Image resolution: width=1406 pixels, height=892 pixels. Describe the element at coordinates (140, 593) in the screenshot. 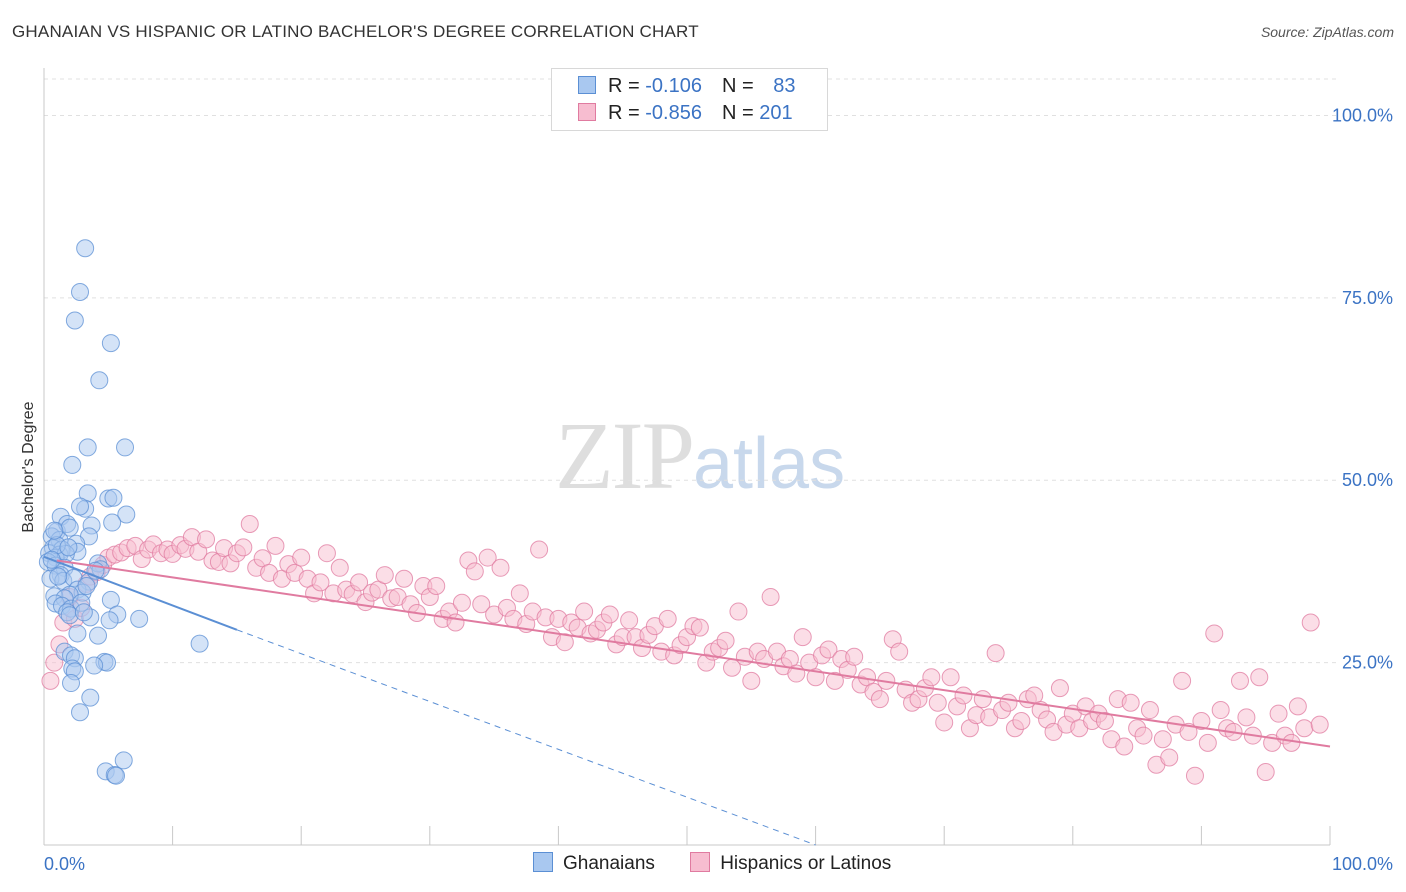

I see `ghanaian-trend-line` at that location.